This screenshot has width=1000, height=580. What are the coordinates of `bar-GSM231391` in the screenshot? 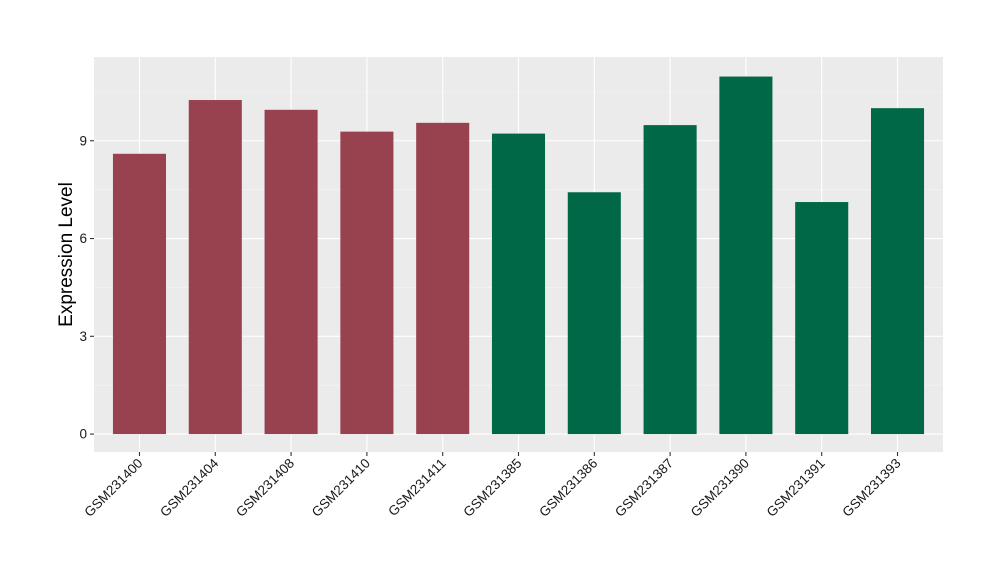 It's located at (822, 318).